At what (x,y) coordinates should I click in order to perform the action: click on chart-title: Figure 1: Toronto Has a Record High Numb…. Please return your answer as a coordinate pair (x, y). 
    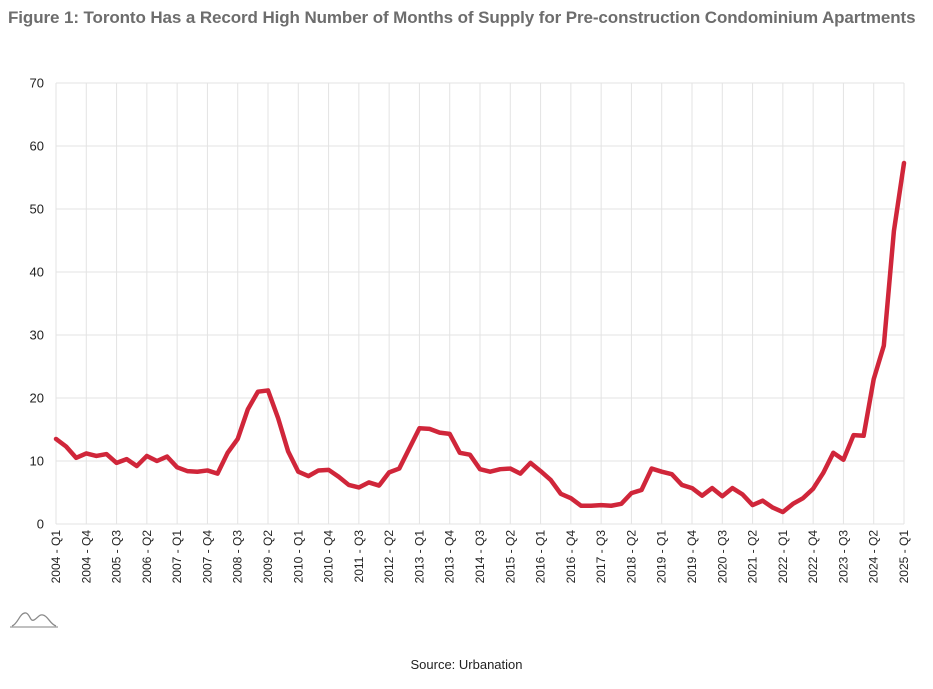
    Looking at the image, I should click on (462, 17).